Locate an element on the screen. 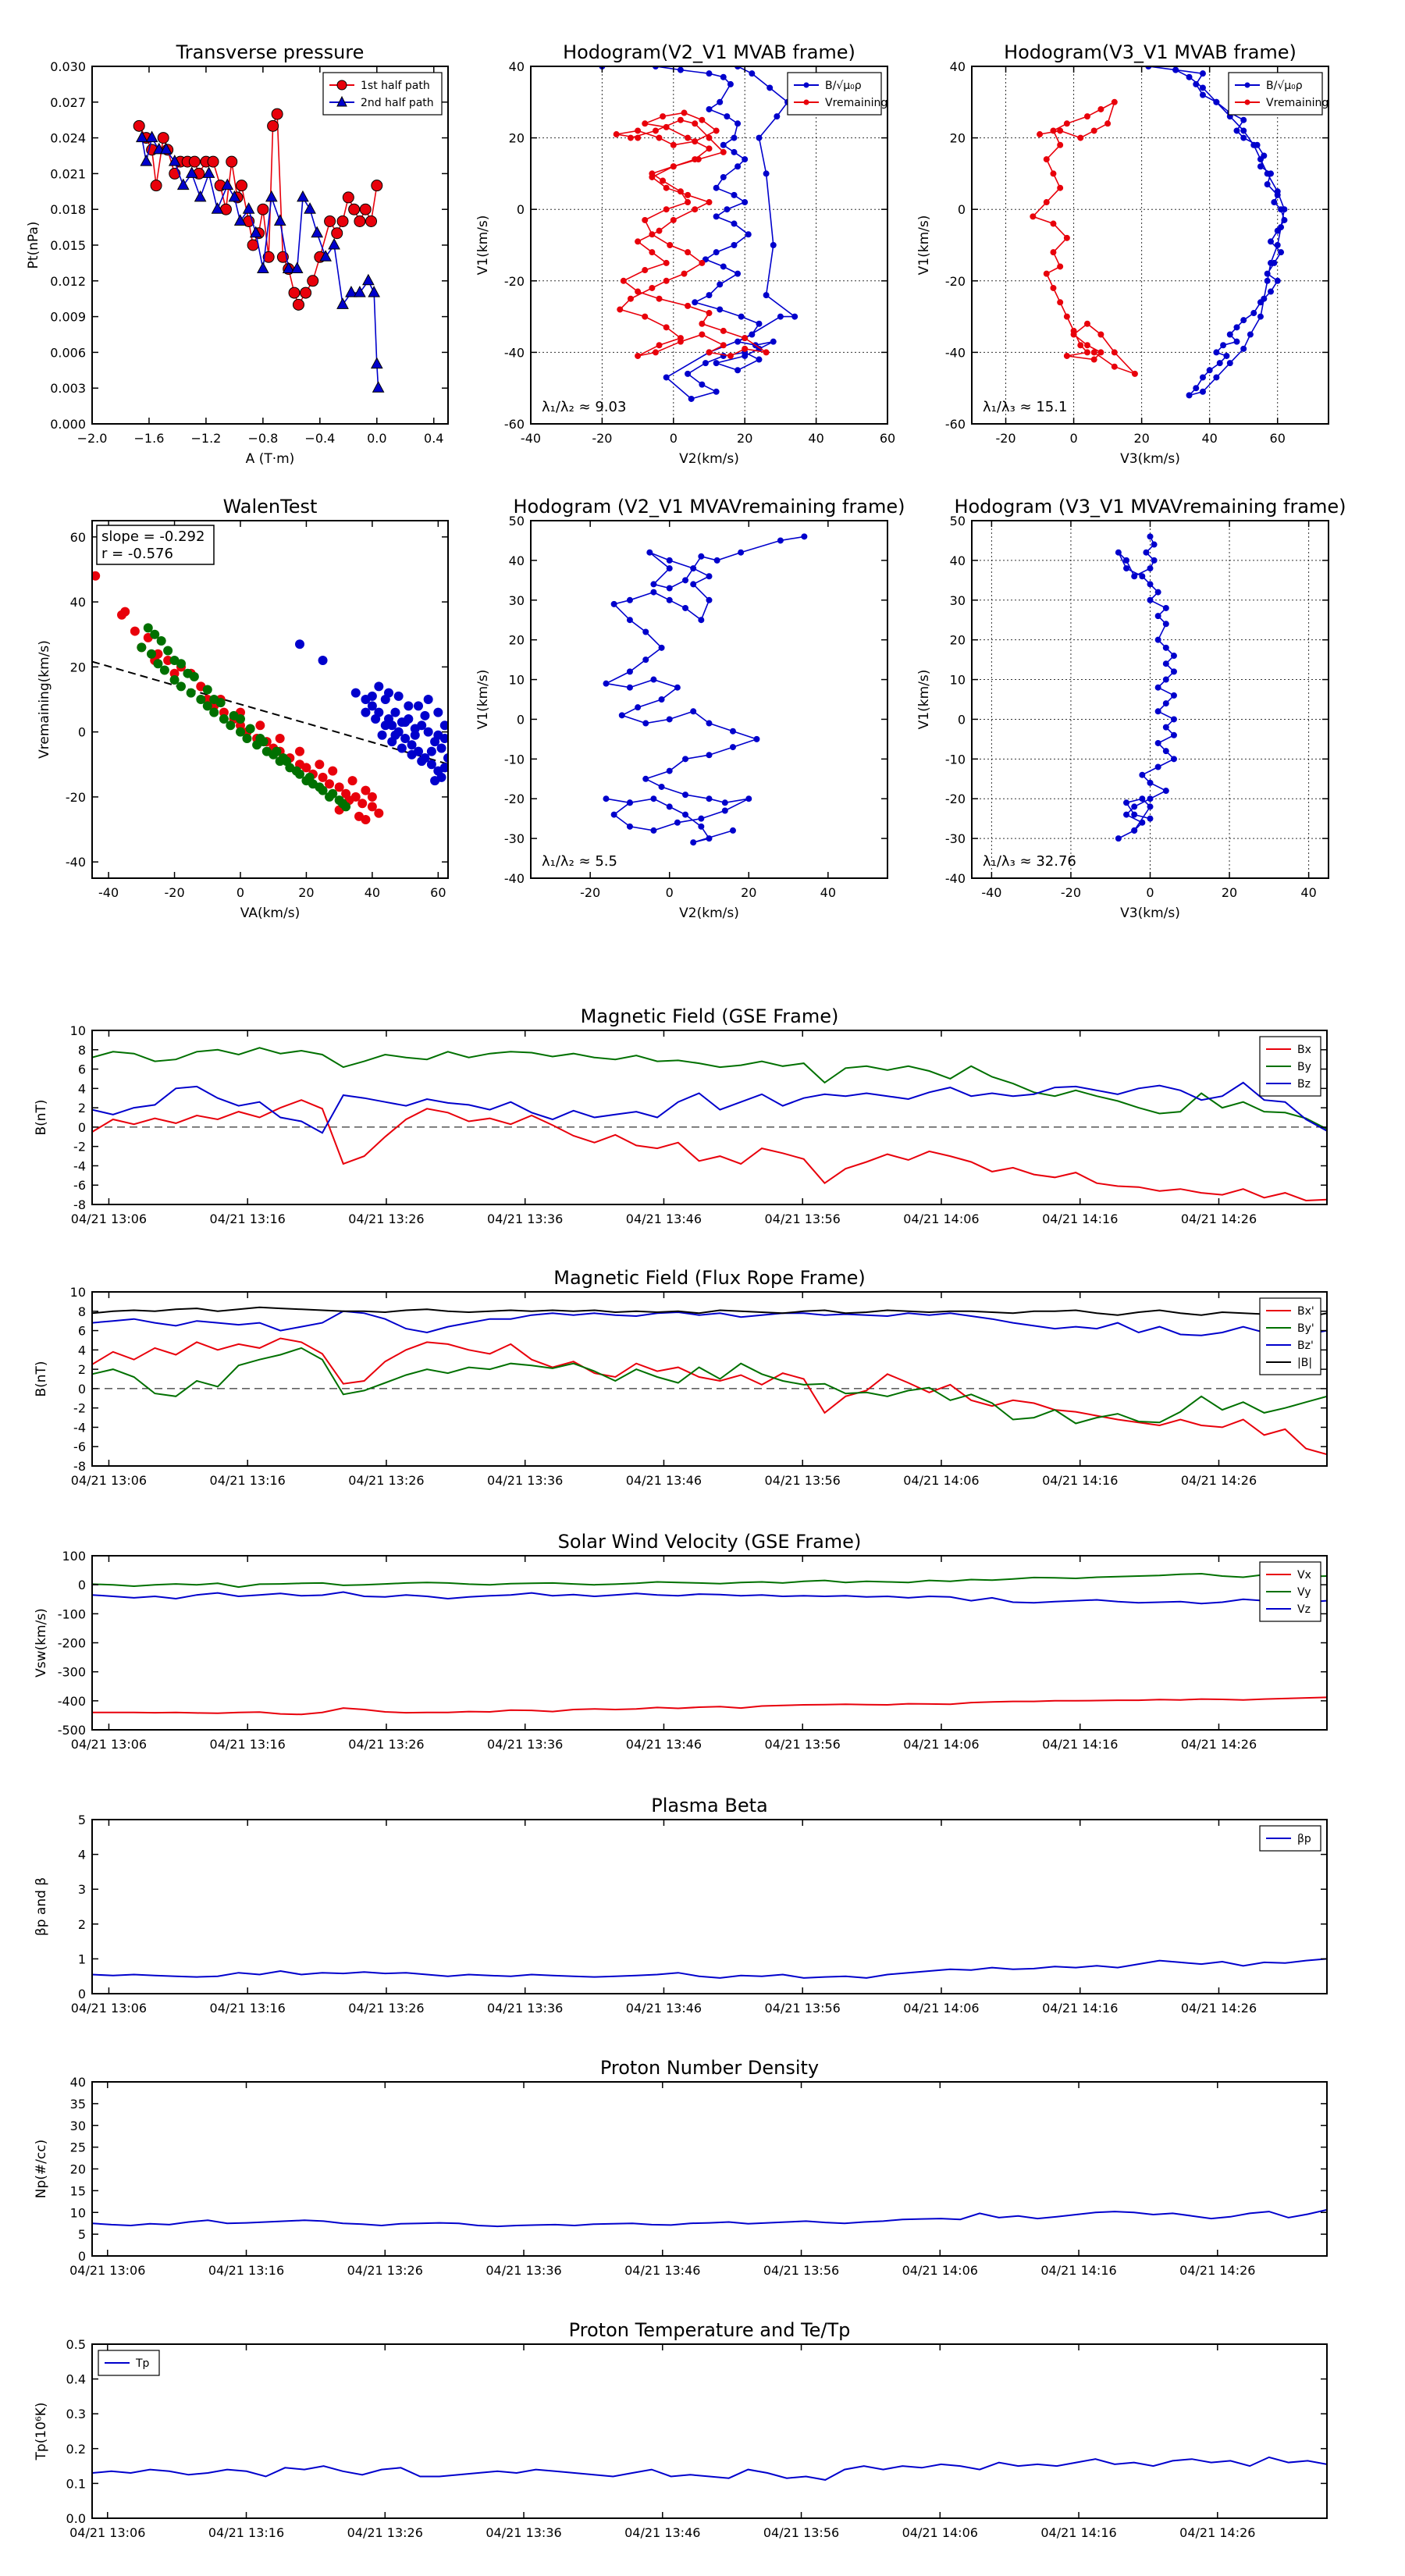 This screenshot has width=1405, height=2576. chart-title: Magnetic Field (Flux Rope Frame) is located at coordinates (709, 1278).